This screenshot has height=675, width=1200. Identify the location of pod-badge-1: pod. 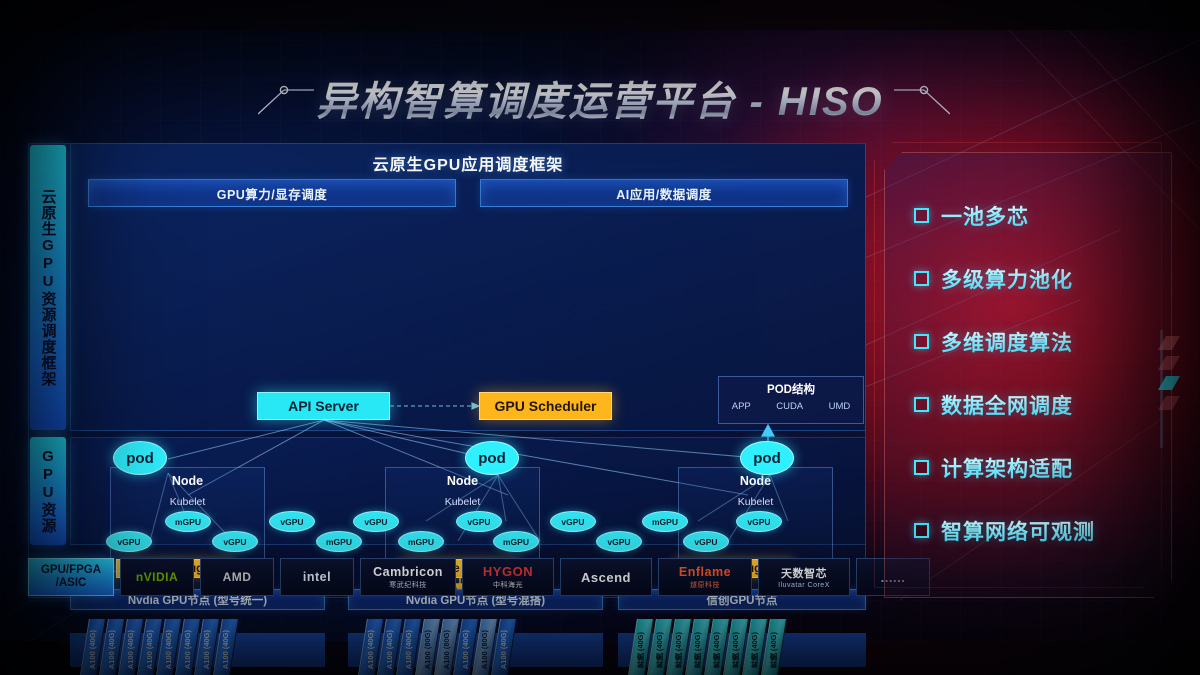
(140, 458).